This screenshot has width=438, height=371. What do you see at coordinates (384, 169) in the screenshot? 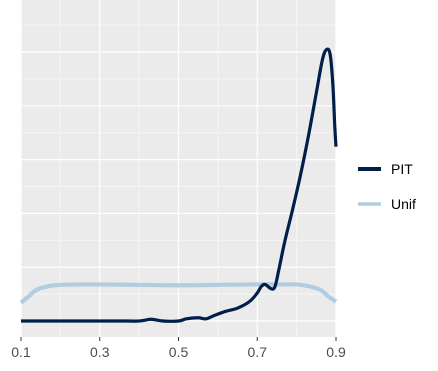
I see `legend-item-pit: PIT` at bounding box center [384, 169].